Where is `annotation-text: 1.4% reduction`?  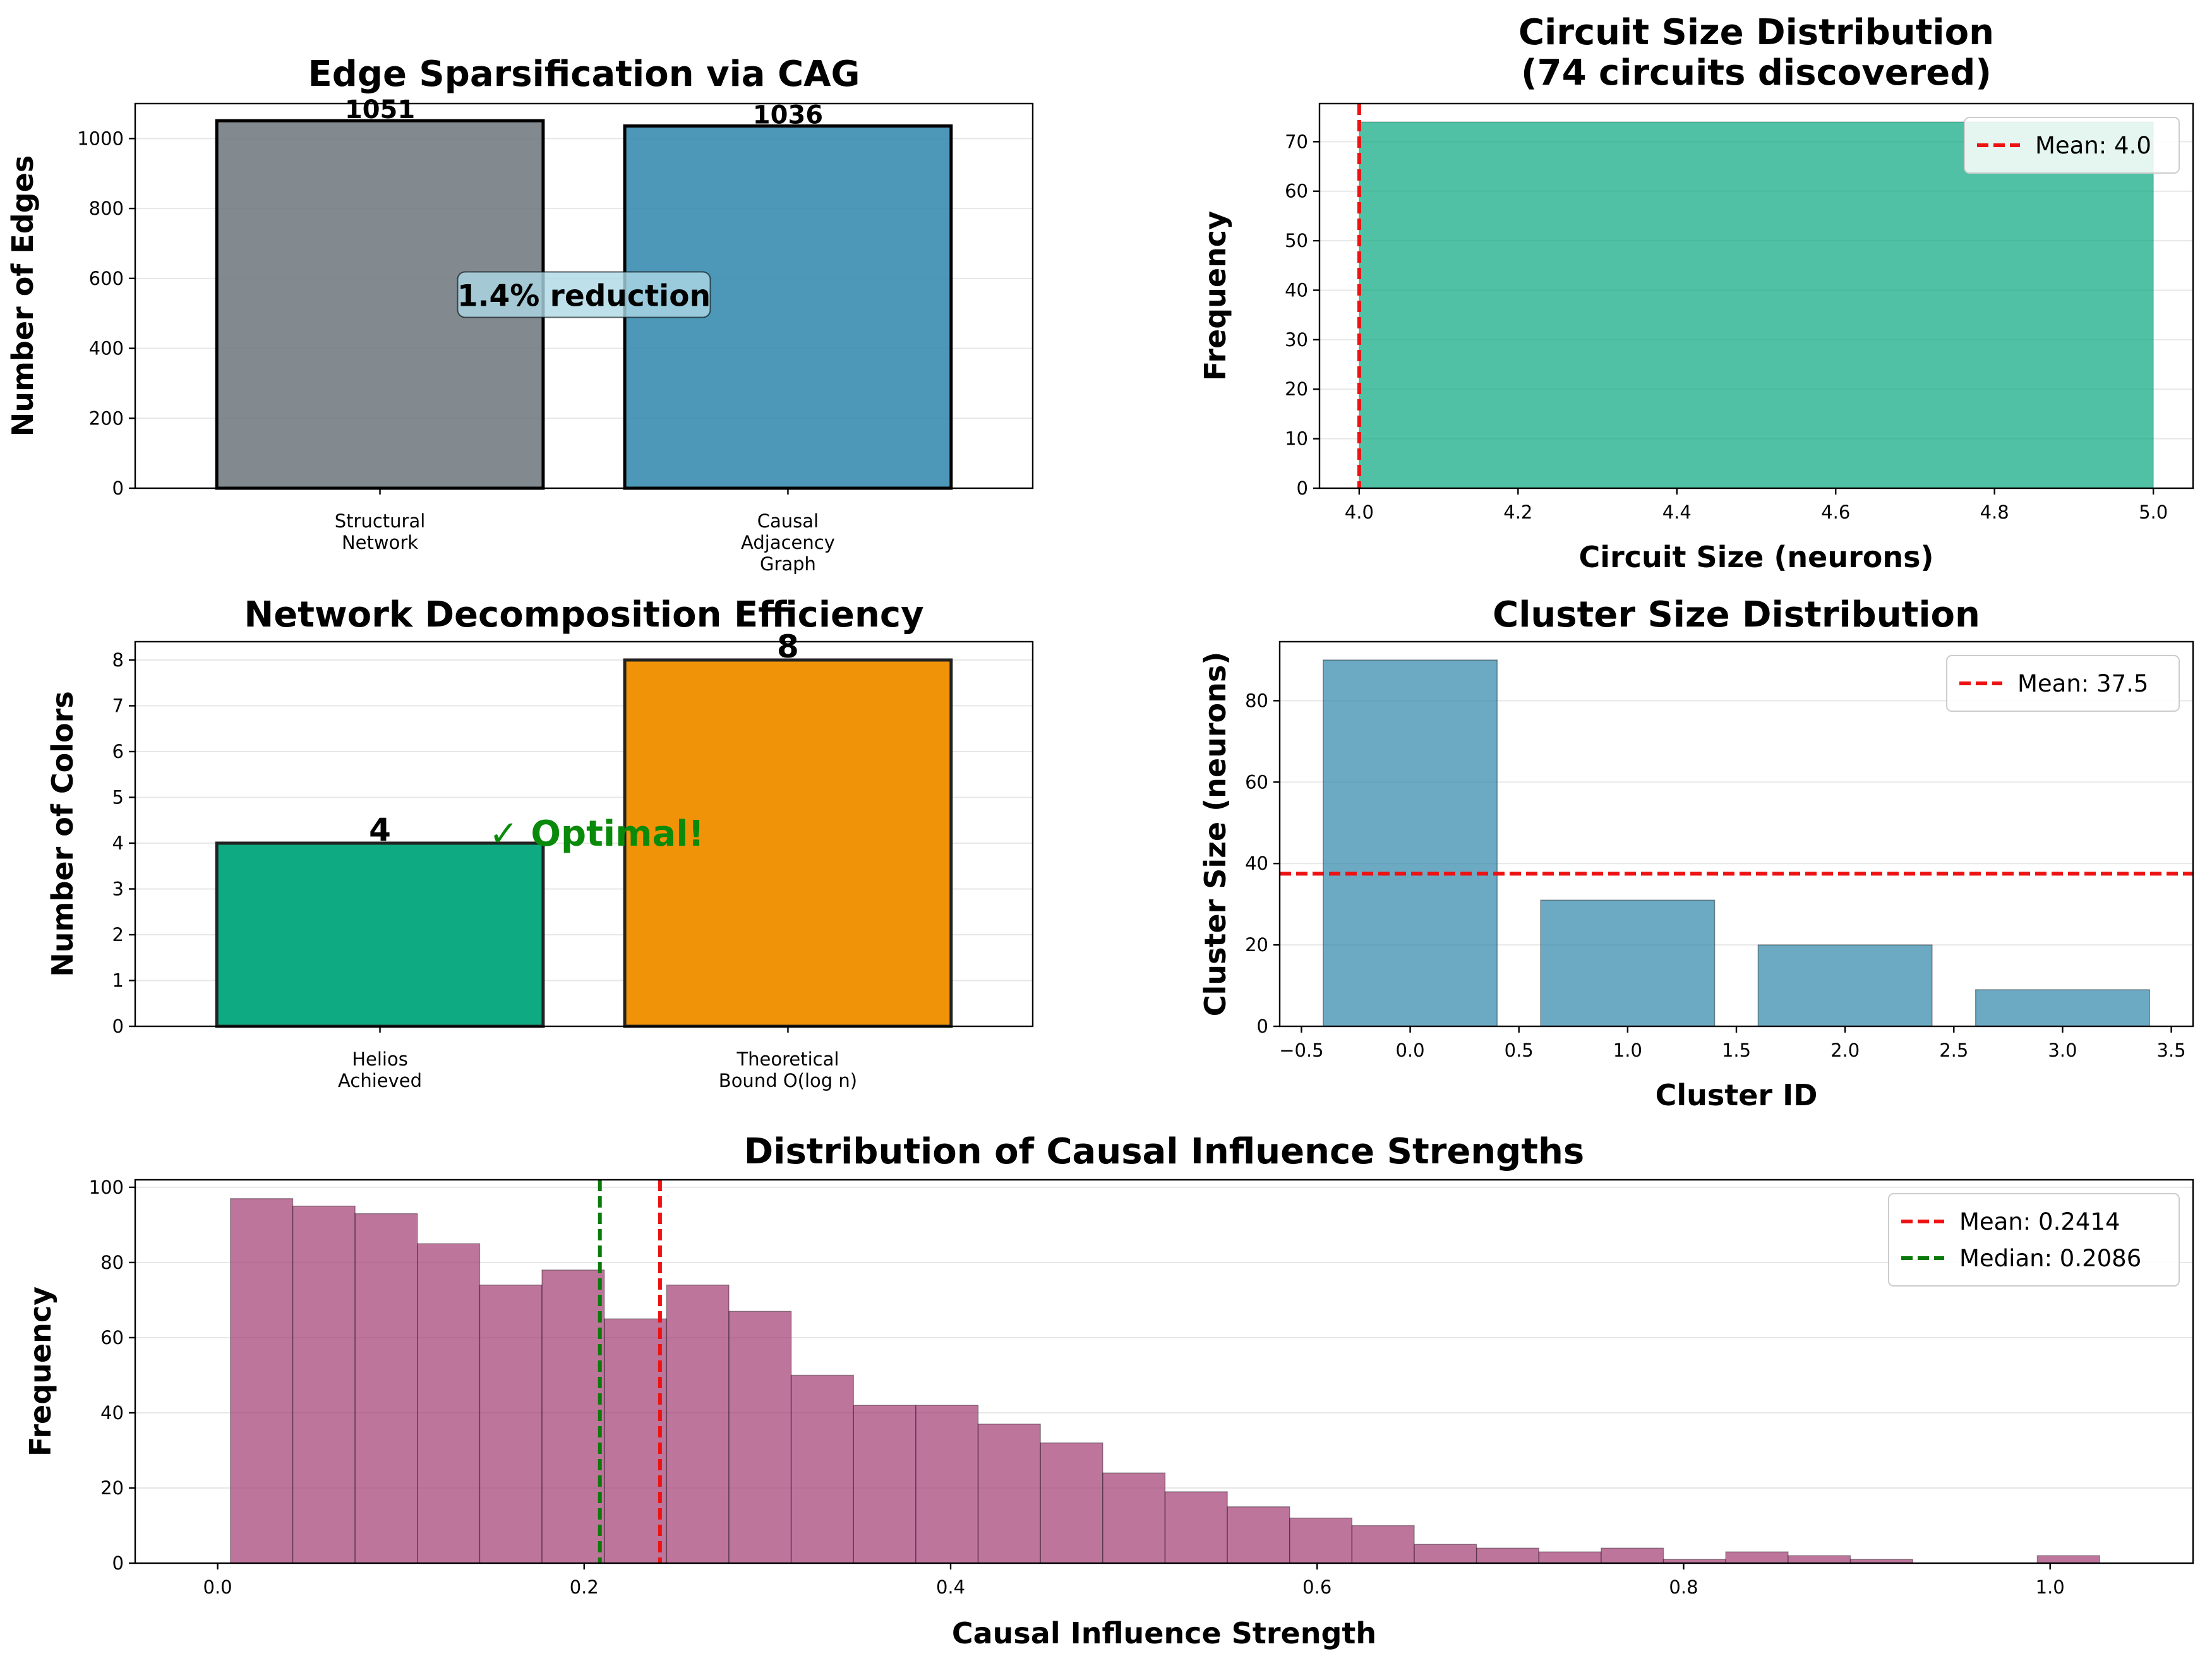 annotation-text: 1.4% reduction is located at coordinates (584, 296).